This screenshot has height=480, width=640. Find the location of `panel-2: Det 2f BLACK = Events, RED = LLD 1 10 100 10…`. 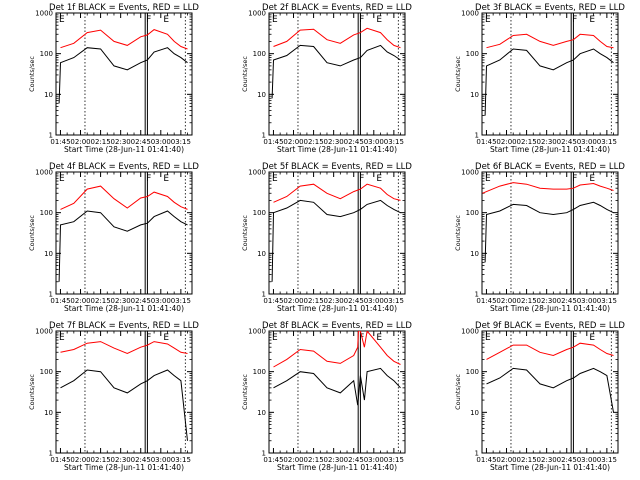

panel-2: Det 2f BLACK = Events, RED = LLD 1 10 100 10… is located at coordinates (326, 78).